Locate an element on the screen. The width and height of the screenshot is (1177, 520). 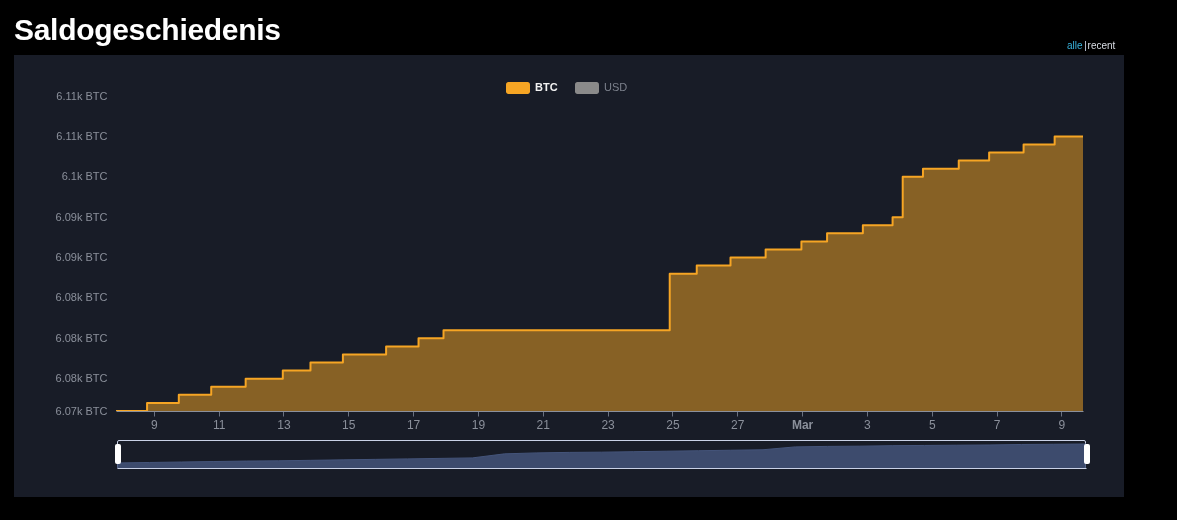
x-tick-label: 3 is located at coordinates (868, 424).